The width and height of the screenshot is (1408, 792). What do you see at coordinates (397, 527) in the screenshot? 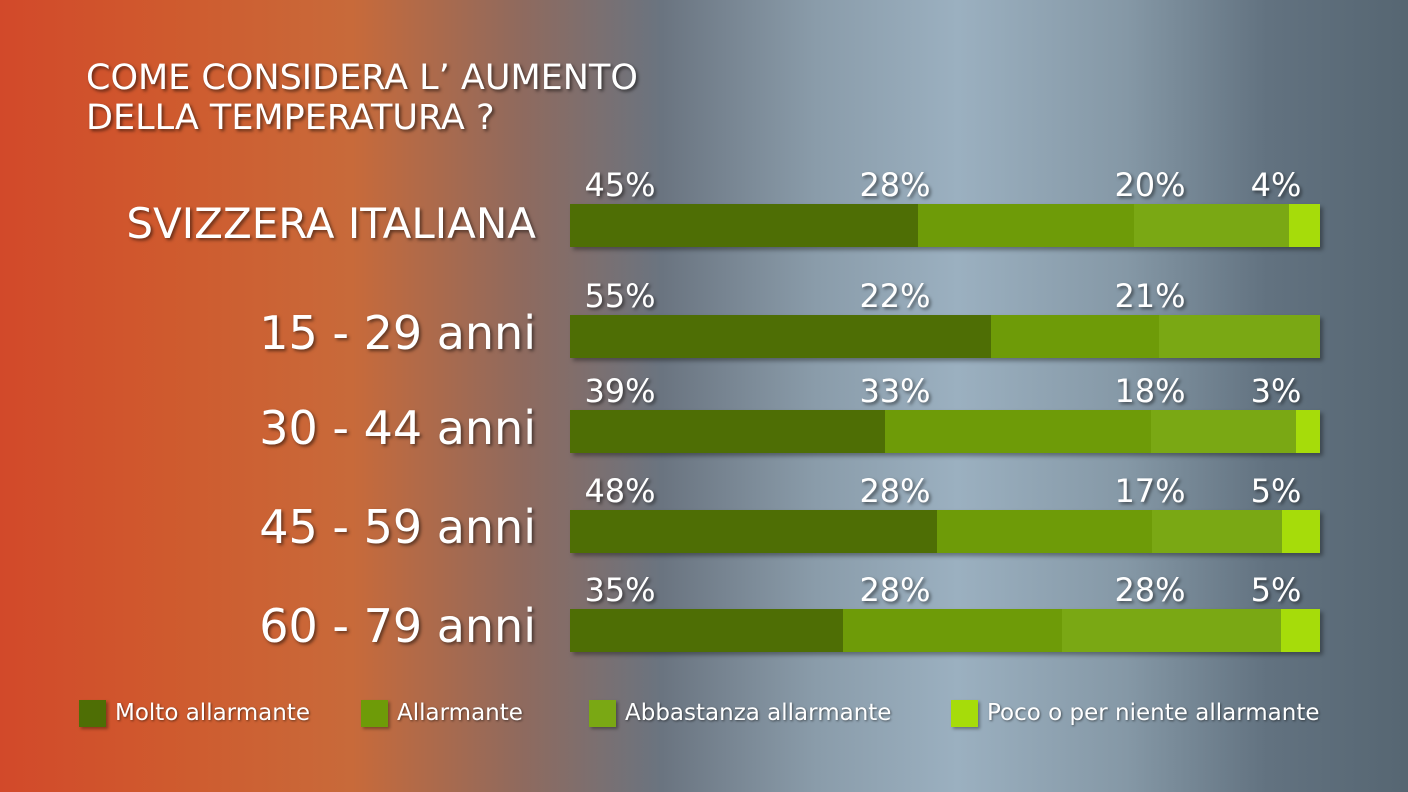
I see `row-label: 45 - 59 anni` at bounding box center [397, 527].